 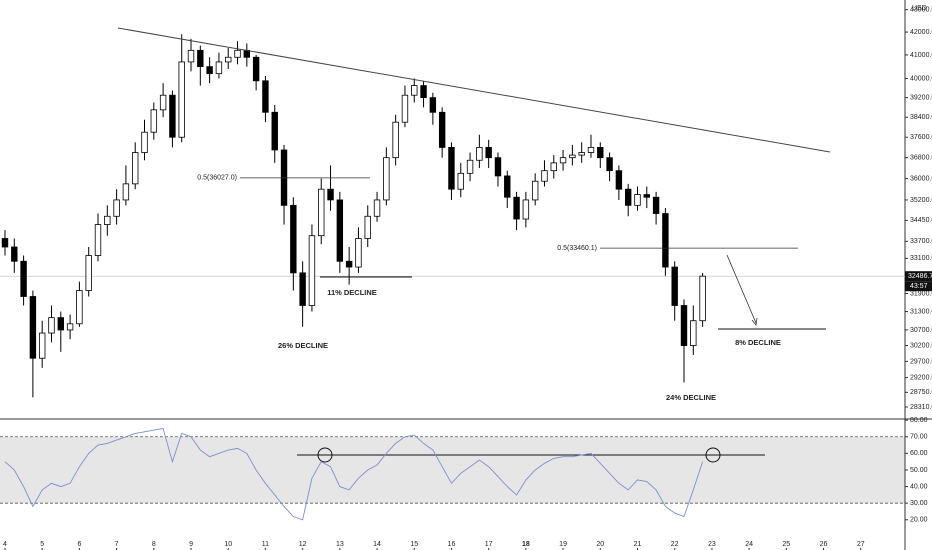 What do you see at coordinates (921, 117) in the screenshot?
I see `y-tick-label: 38400.0` at bounding box center [921, 117].